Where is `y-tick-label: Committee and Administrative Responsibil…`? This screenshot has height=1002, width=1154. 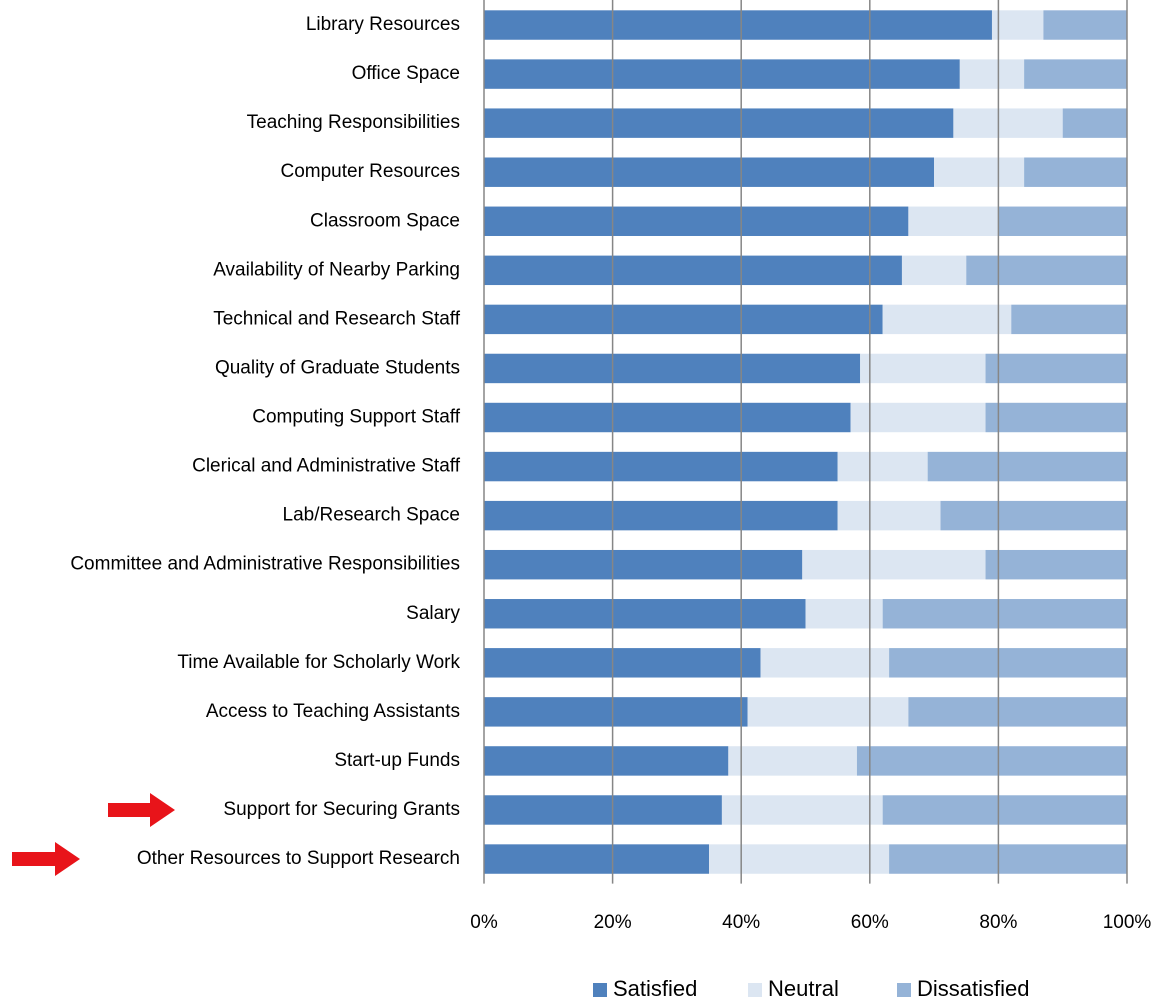
y-tick-label: Committee and Administrative Responsibil… is located at coordinates (265, 564).